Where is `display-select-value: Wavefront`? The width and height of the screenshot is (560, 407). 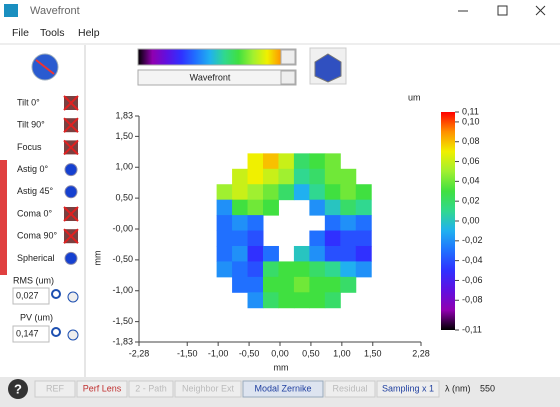
display-select-value: Wavefront is located at coordinates (210, 77).